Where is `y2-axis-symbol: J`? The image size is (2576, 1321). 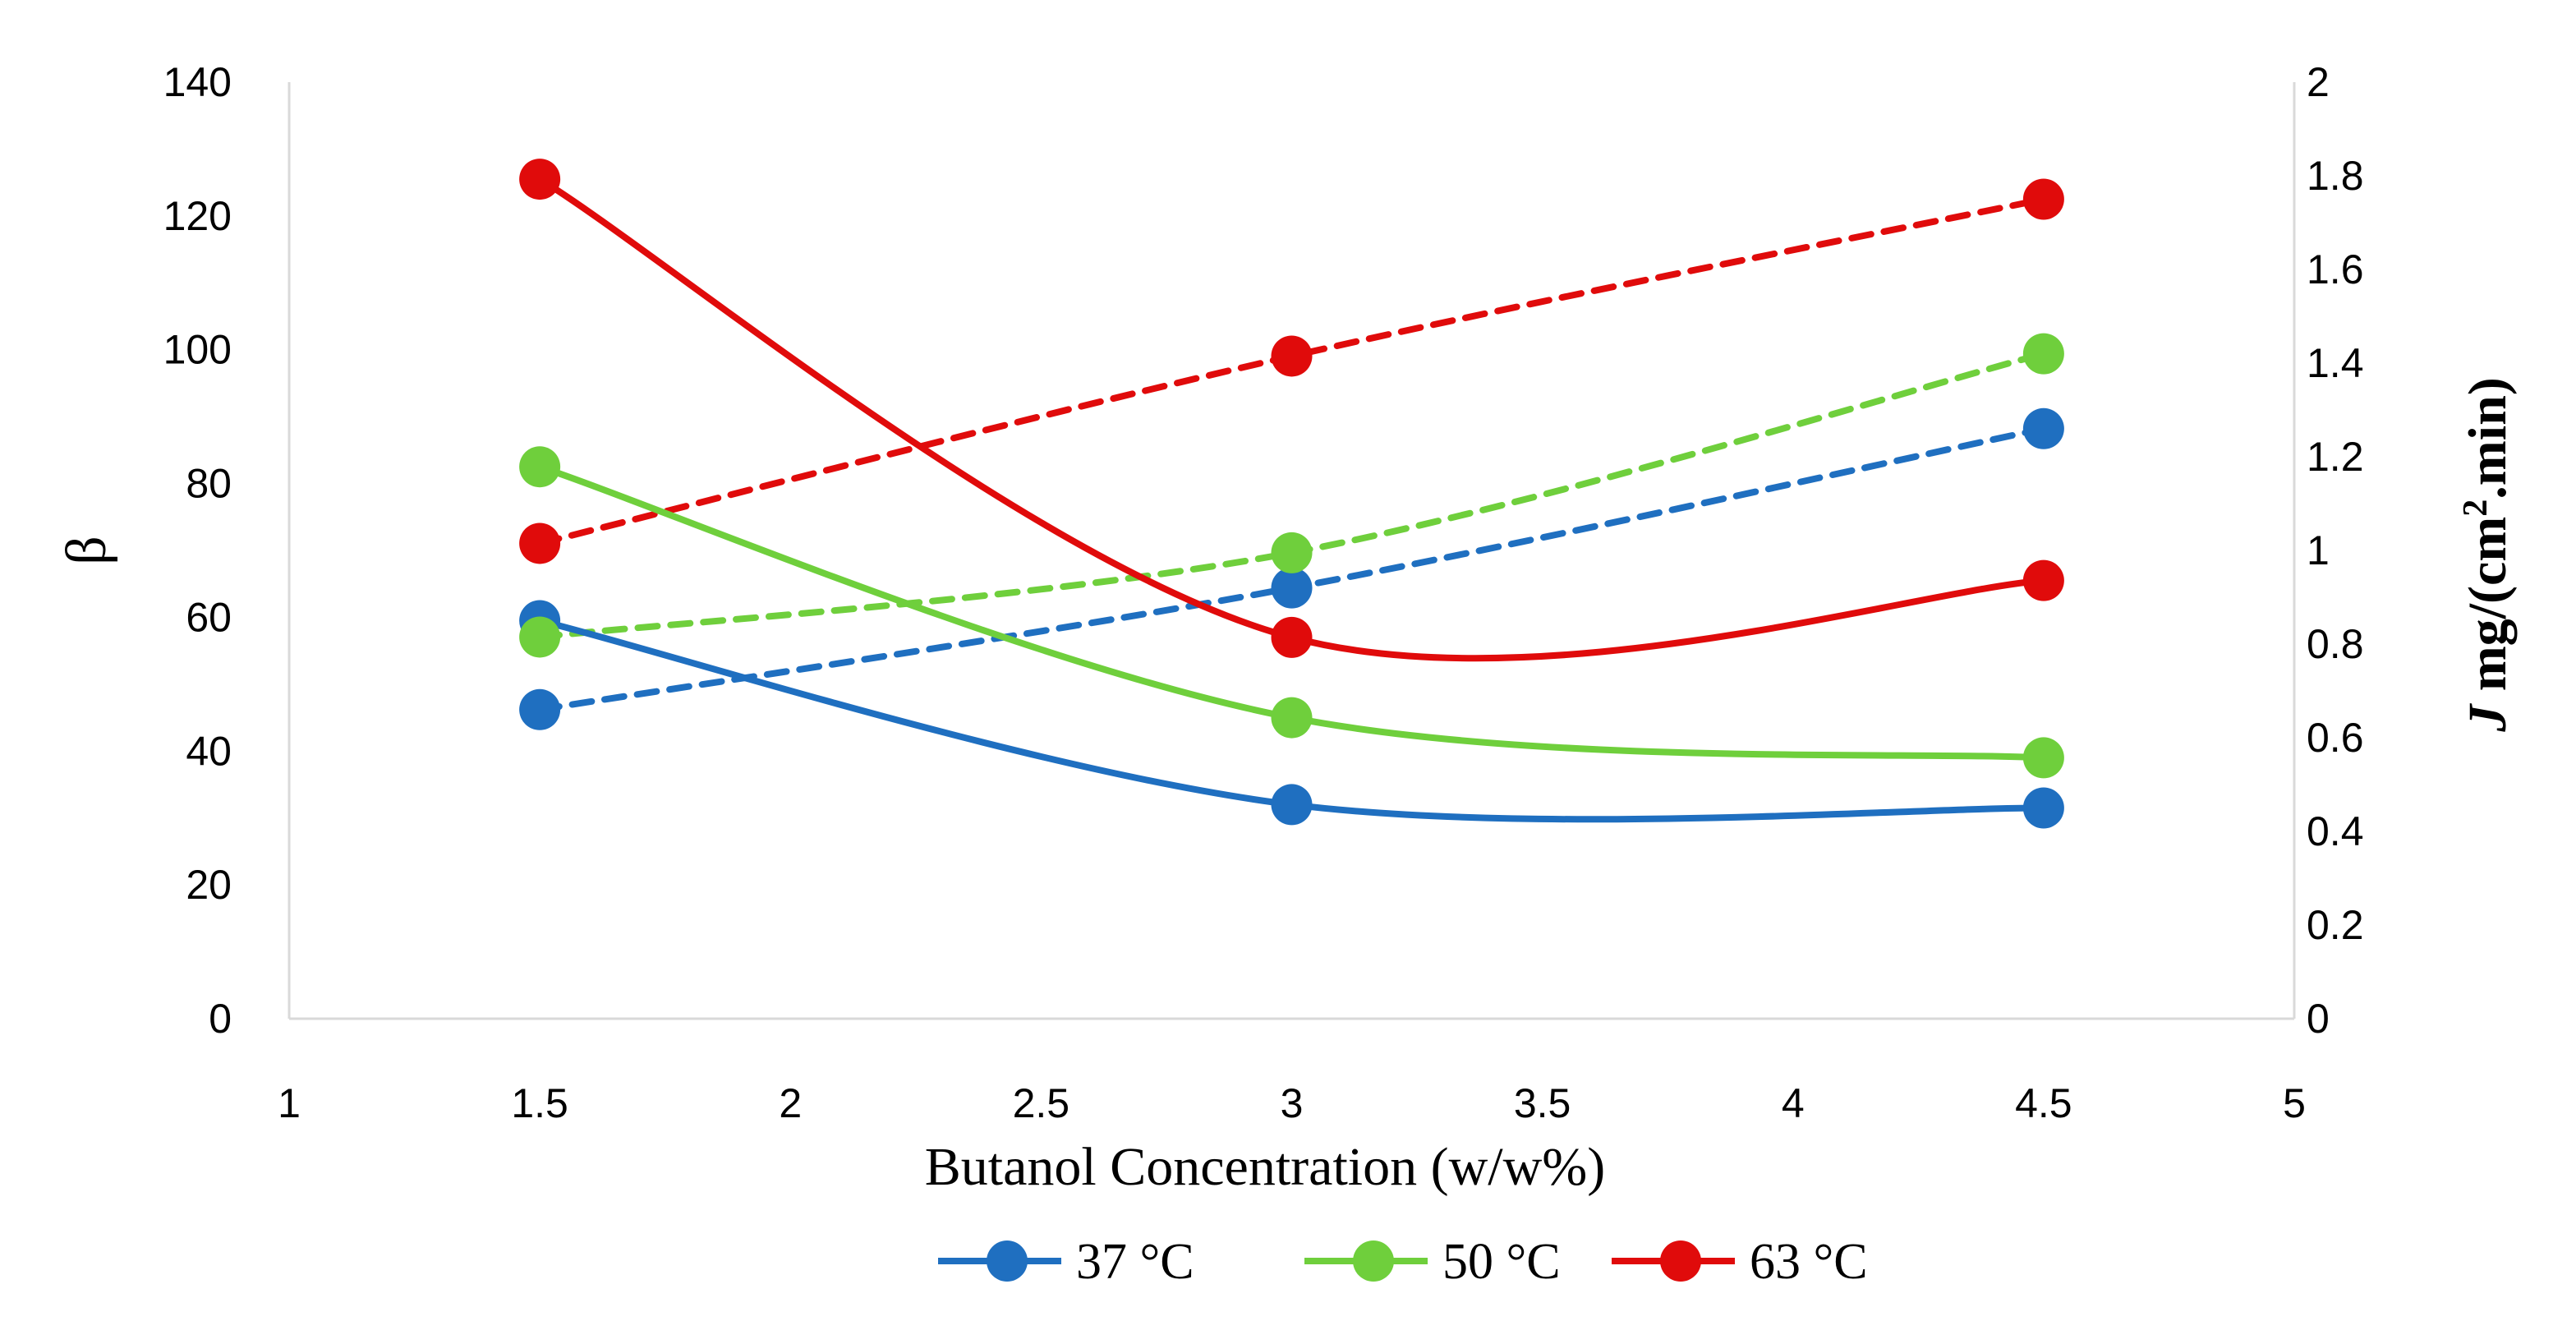 y2-axis-symbol: J is located at coordinates (2488, 718).